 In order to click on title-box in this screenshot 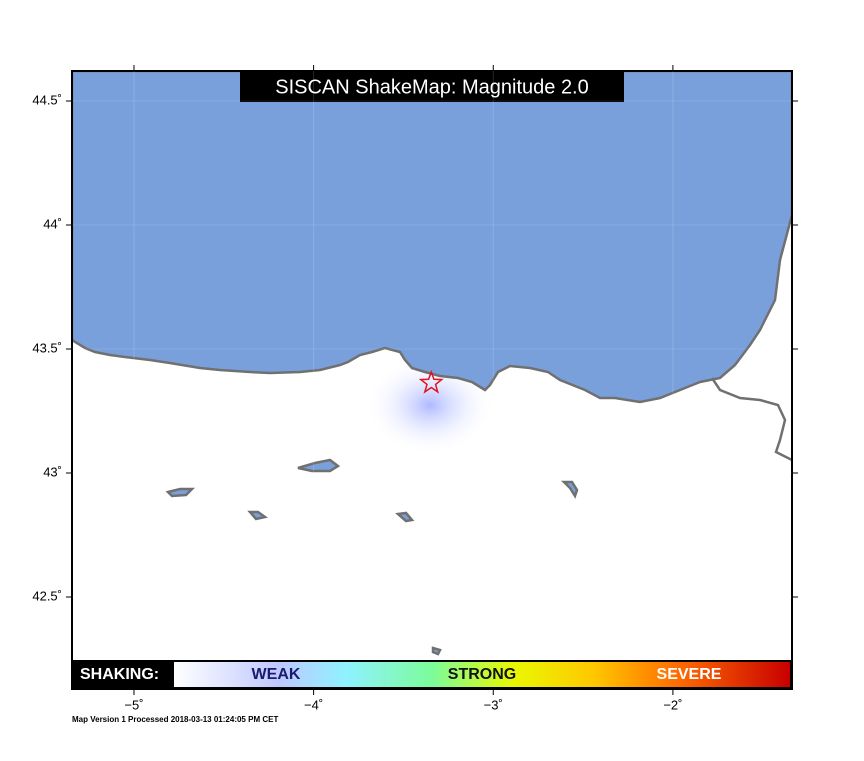, I will do `click(432, 87)`.